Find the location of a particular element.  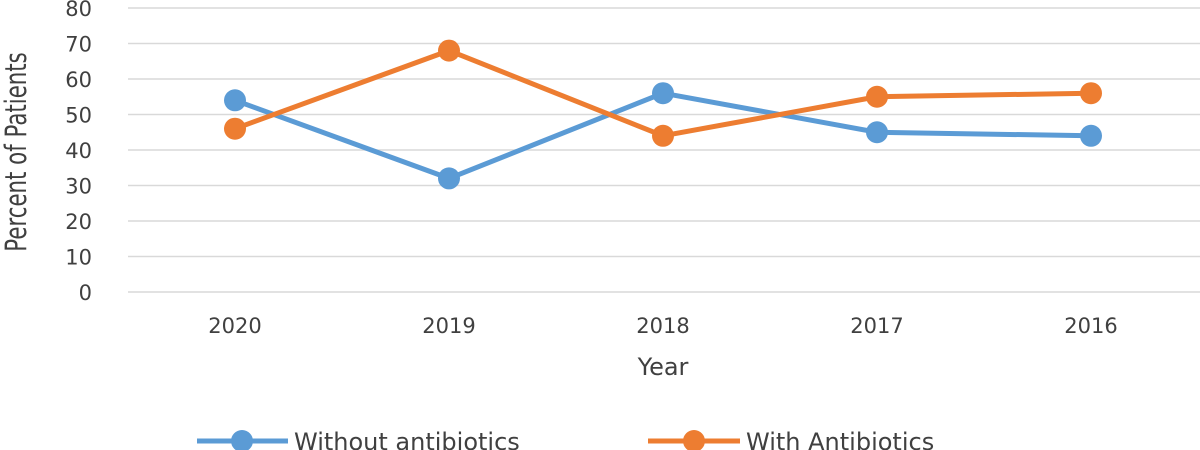

x-tick-label: 2018 is located at coordinates (662, 326).